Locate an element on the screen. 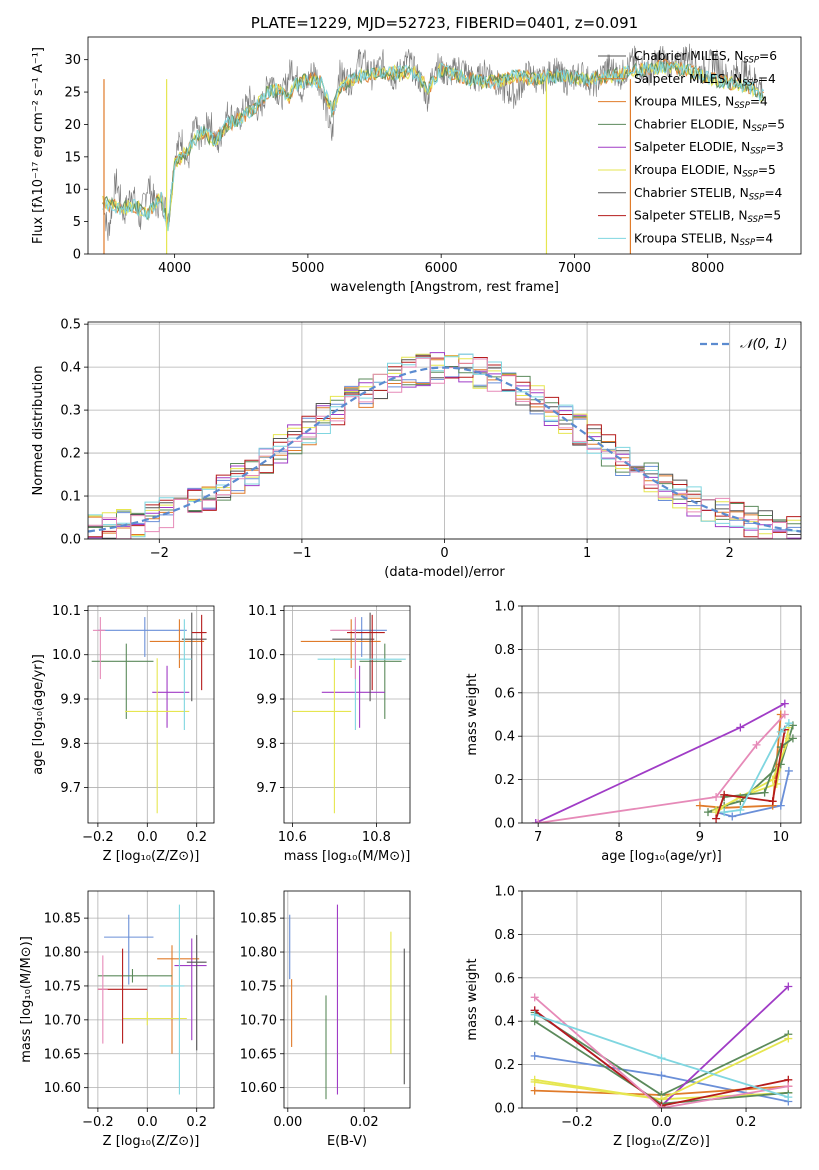 Image resolution: width=819 pixels, height=1170 pixels. spectrum-lines is located at coordinates (433, 148).